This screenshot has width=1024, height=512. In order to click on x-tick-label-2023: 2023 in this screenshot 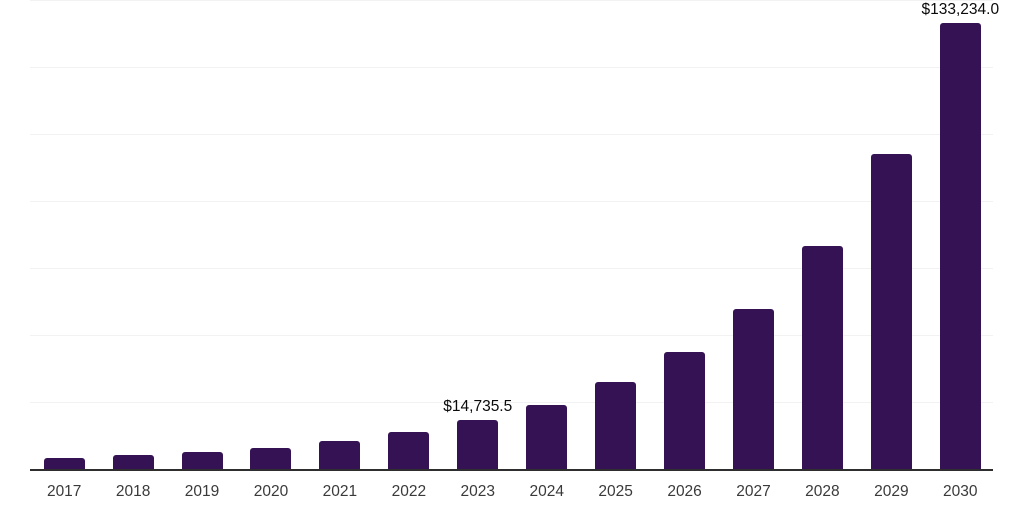, I will do `click(478, 491)`.